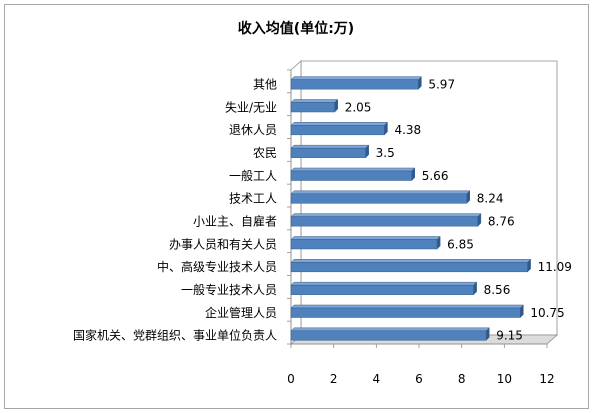 Image resolution: width=593 pixels, height=413 pixels. Describe the element at coordinates (253, 175) in the screenshot. I see `category-label: 一般工人` at that location.